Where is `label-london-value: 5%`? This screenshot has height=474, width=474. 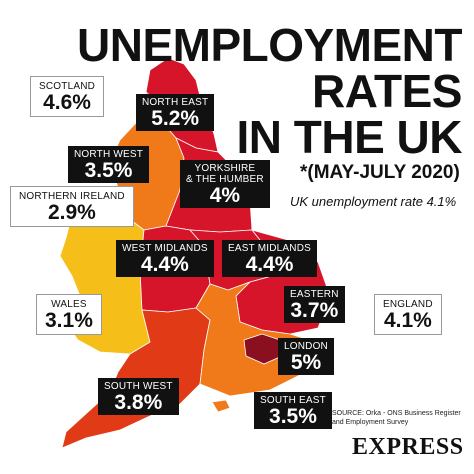 label-london-value: 5% is located at coordinates (306, 362).